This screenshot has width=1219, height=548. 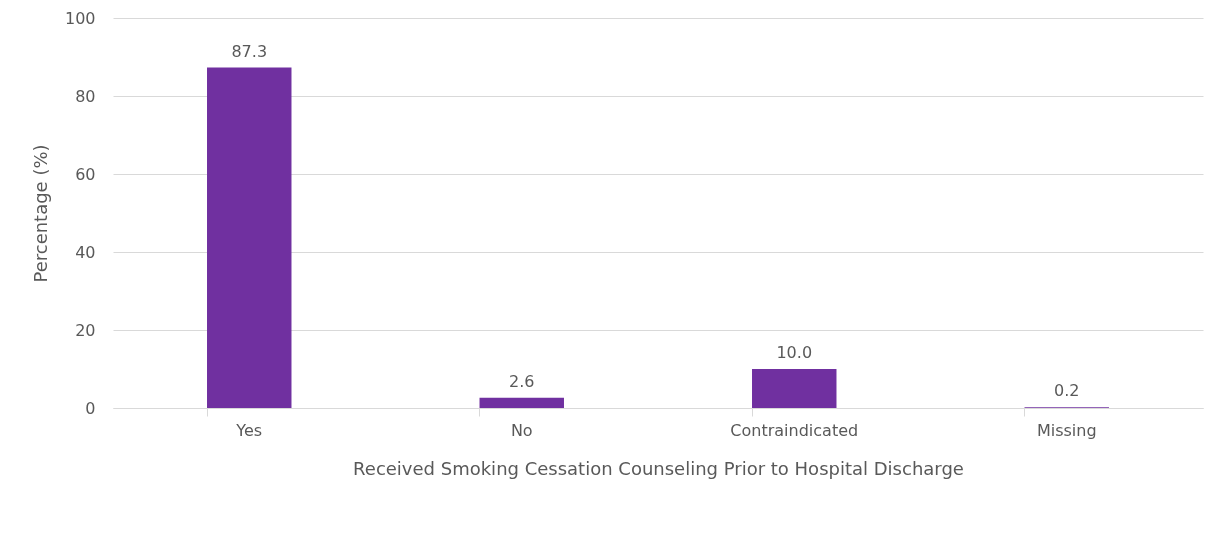 What do you see at coordinates (249, 51) in the screenshot?
I see `data-label: 87.3` at bounding box center [249, 51].